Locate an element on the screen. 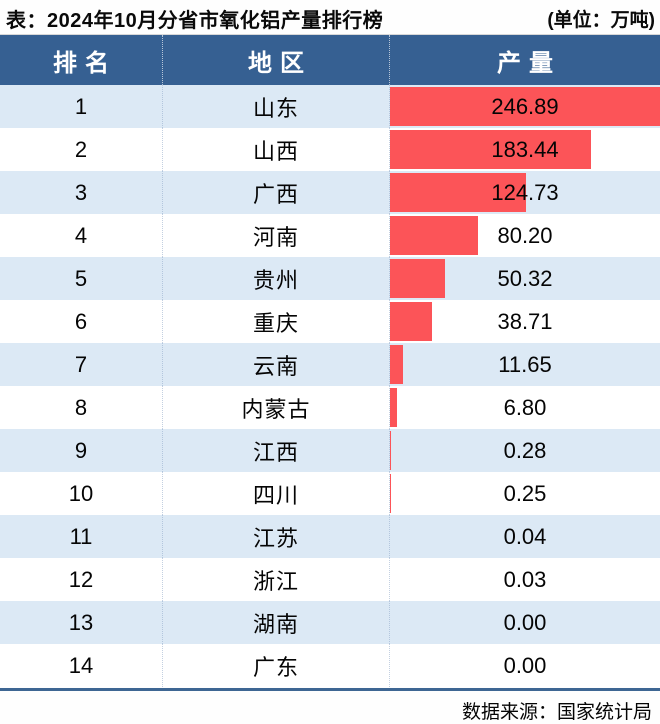  column-header-rank: 排名 is located at coordinates (81, 60).